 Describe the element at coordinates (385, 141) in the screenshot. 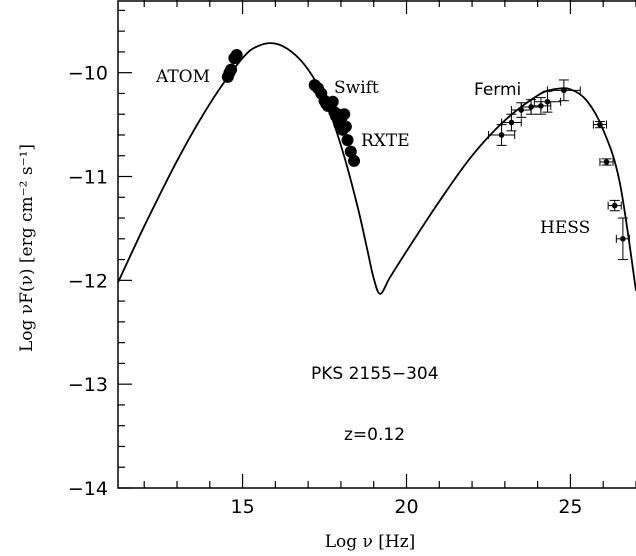

I see `annotation-rxte: RXTE` at that location.